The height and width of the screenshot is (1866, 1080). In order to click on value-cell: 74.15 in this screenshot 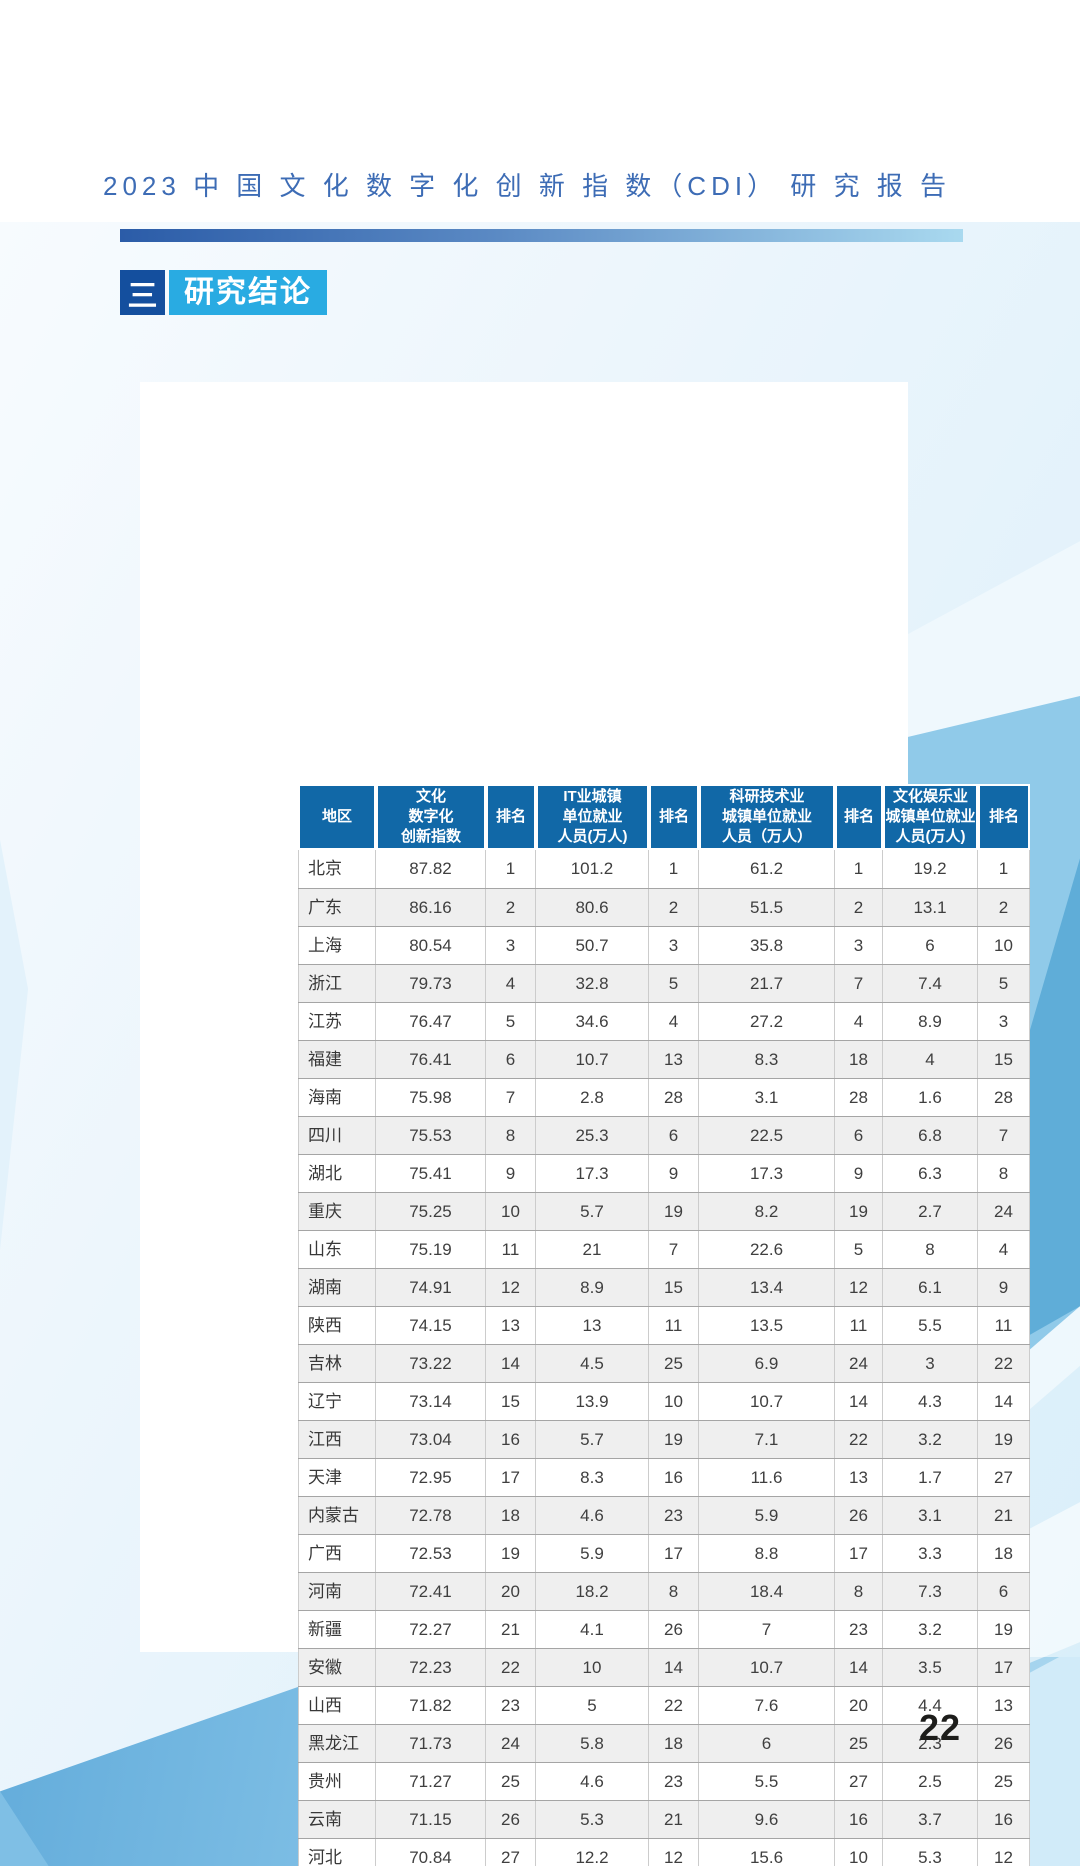, I will do `click(431, 1325)`.